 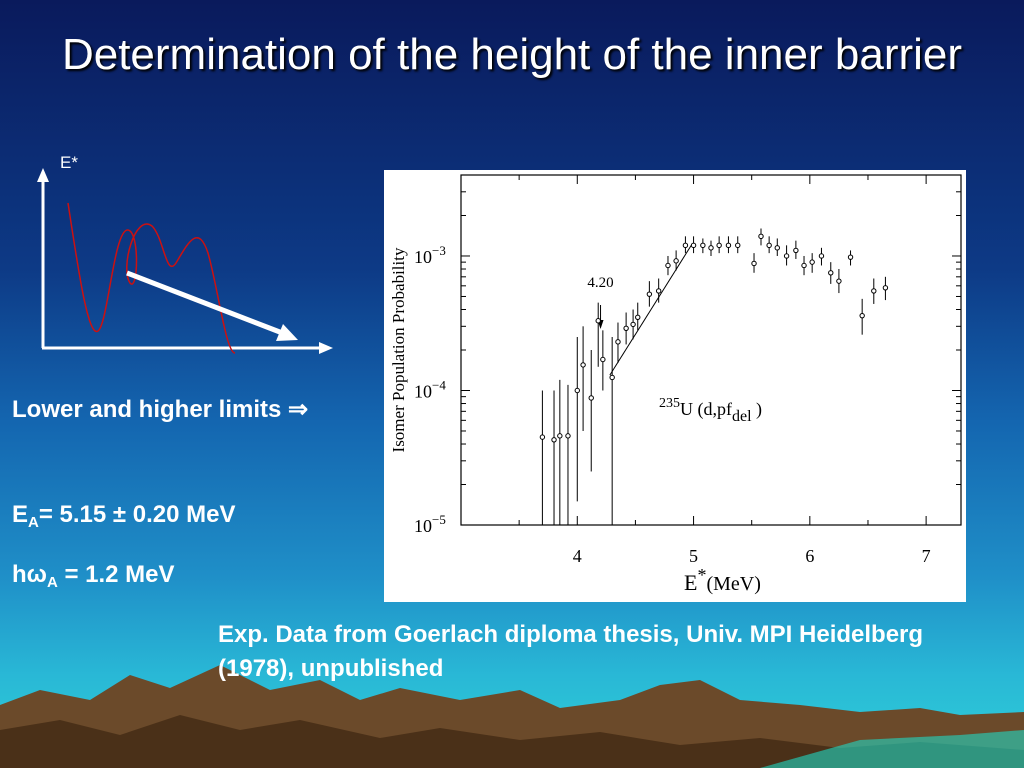 What do you see at coordinates (757, 409) in the screenshot?
I see `reaction-label-end: )` at bounding box center [757, 409].